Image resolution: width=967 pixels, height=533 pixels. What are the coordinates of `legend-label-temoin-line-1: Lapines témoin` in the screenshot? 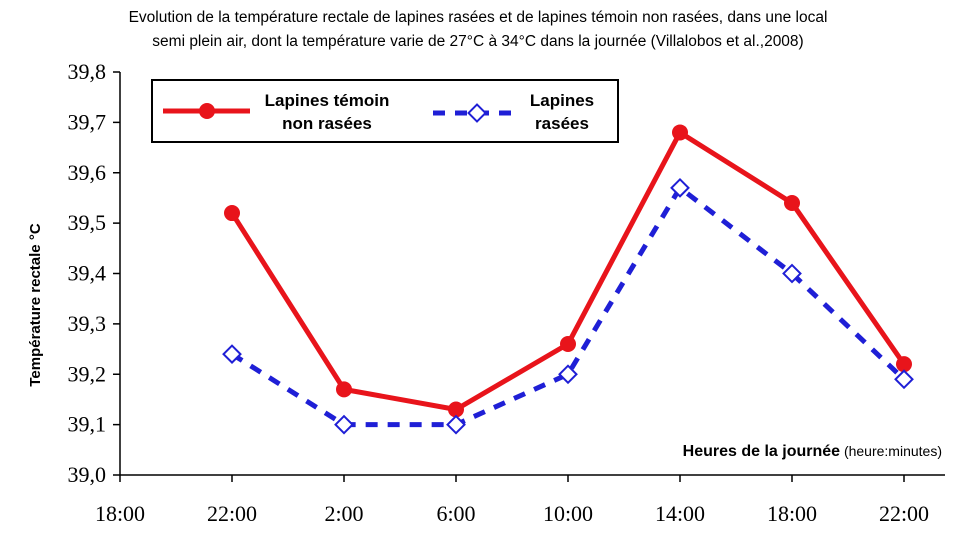 It's located at (327, 100).